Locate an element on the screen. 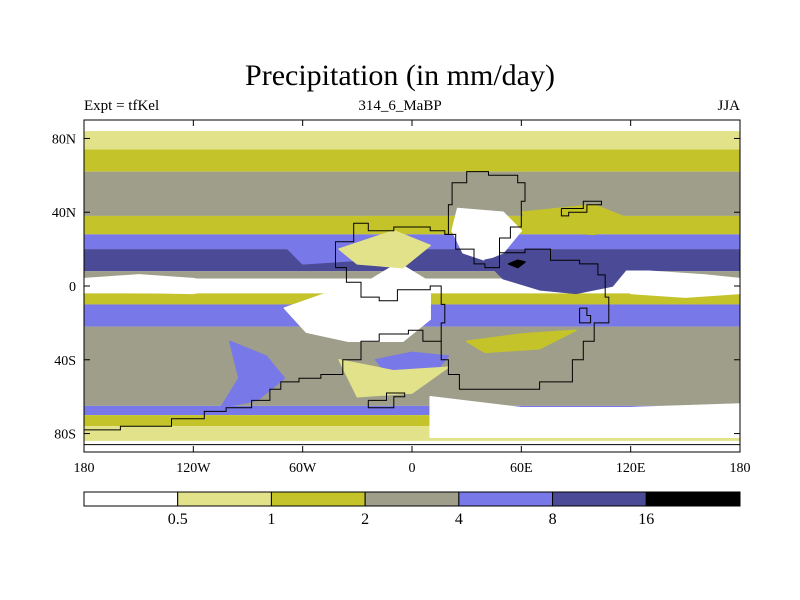  colorbar-label: 8 is located at coordinates (553, 519).